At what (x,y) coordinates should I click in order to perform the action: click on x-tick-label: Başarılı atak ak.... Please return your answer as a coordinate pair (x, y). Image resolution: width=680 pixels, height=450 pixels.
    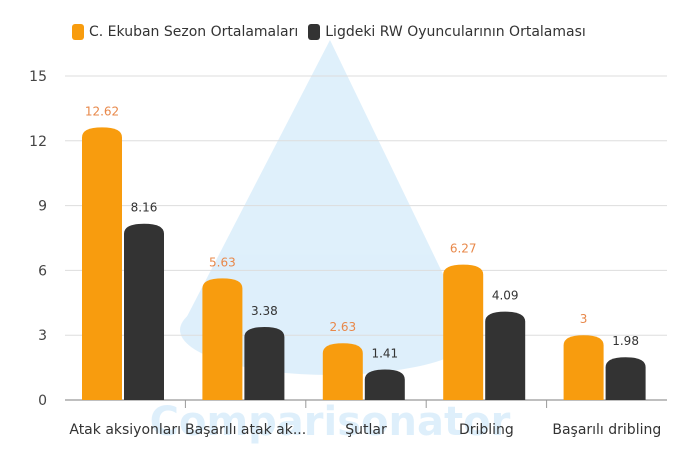
    Looking at the image, I should click on (245, 430).